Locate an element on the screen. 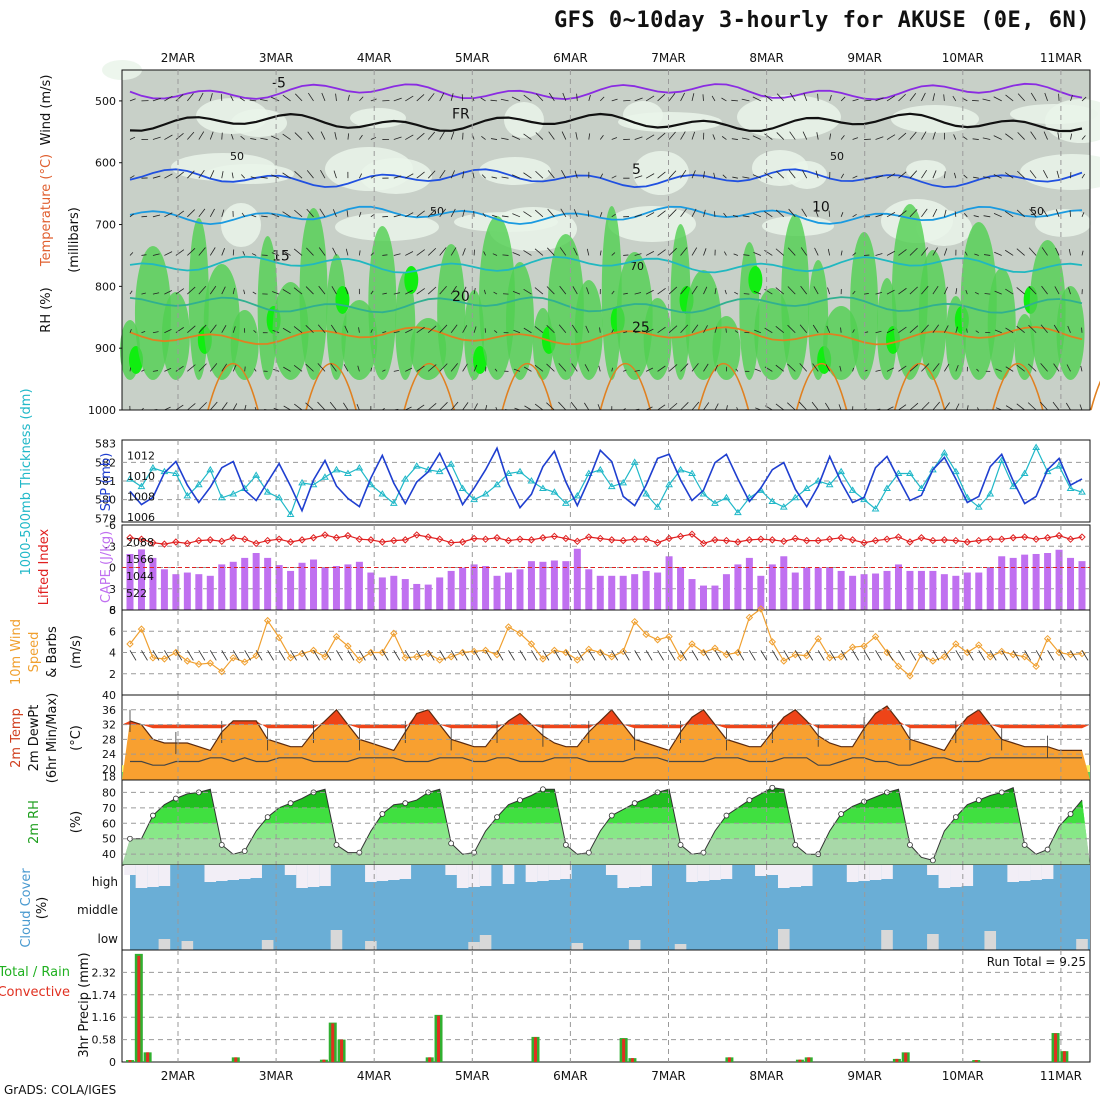 Image resolution: width=1100 pixels, height=1100 pixels. temperature-contour-label: 20 is located at coordinates (461, 297).